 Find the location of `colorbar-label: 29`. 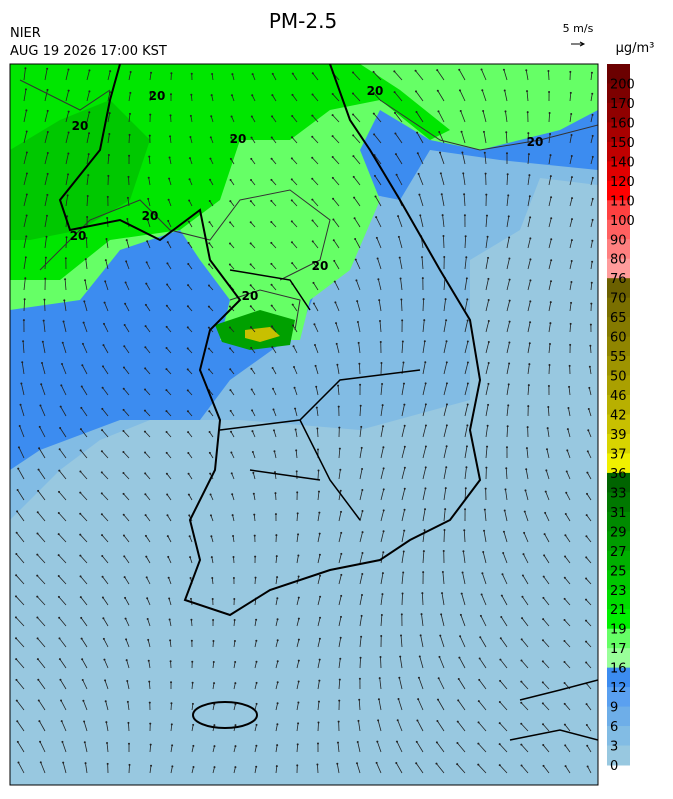

colorbar-label: 29 is located at coordinates (618, 532).